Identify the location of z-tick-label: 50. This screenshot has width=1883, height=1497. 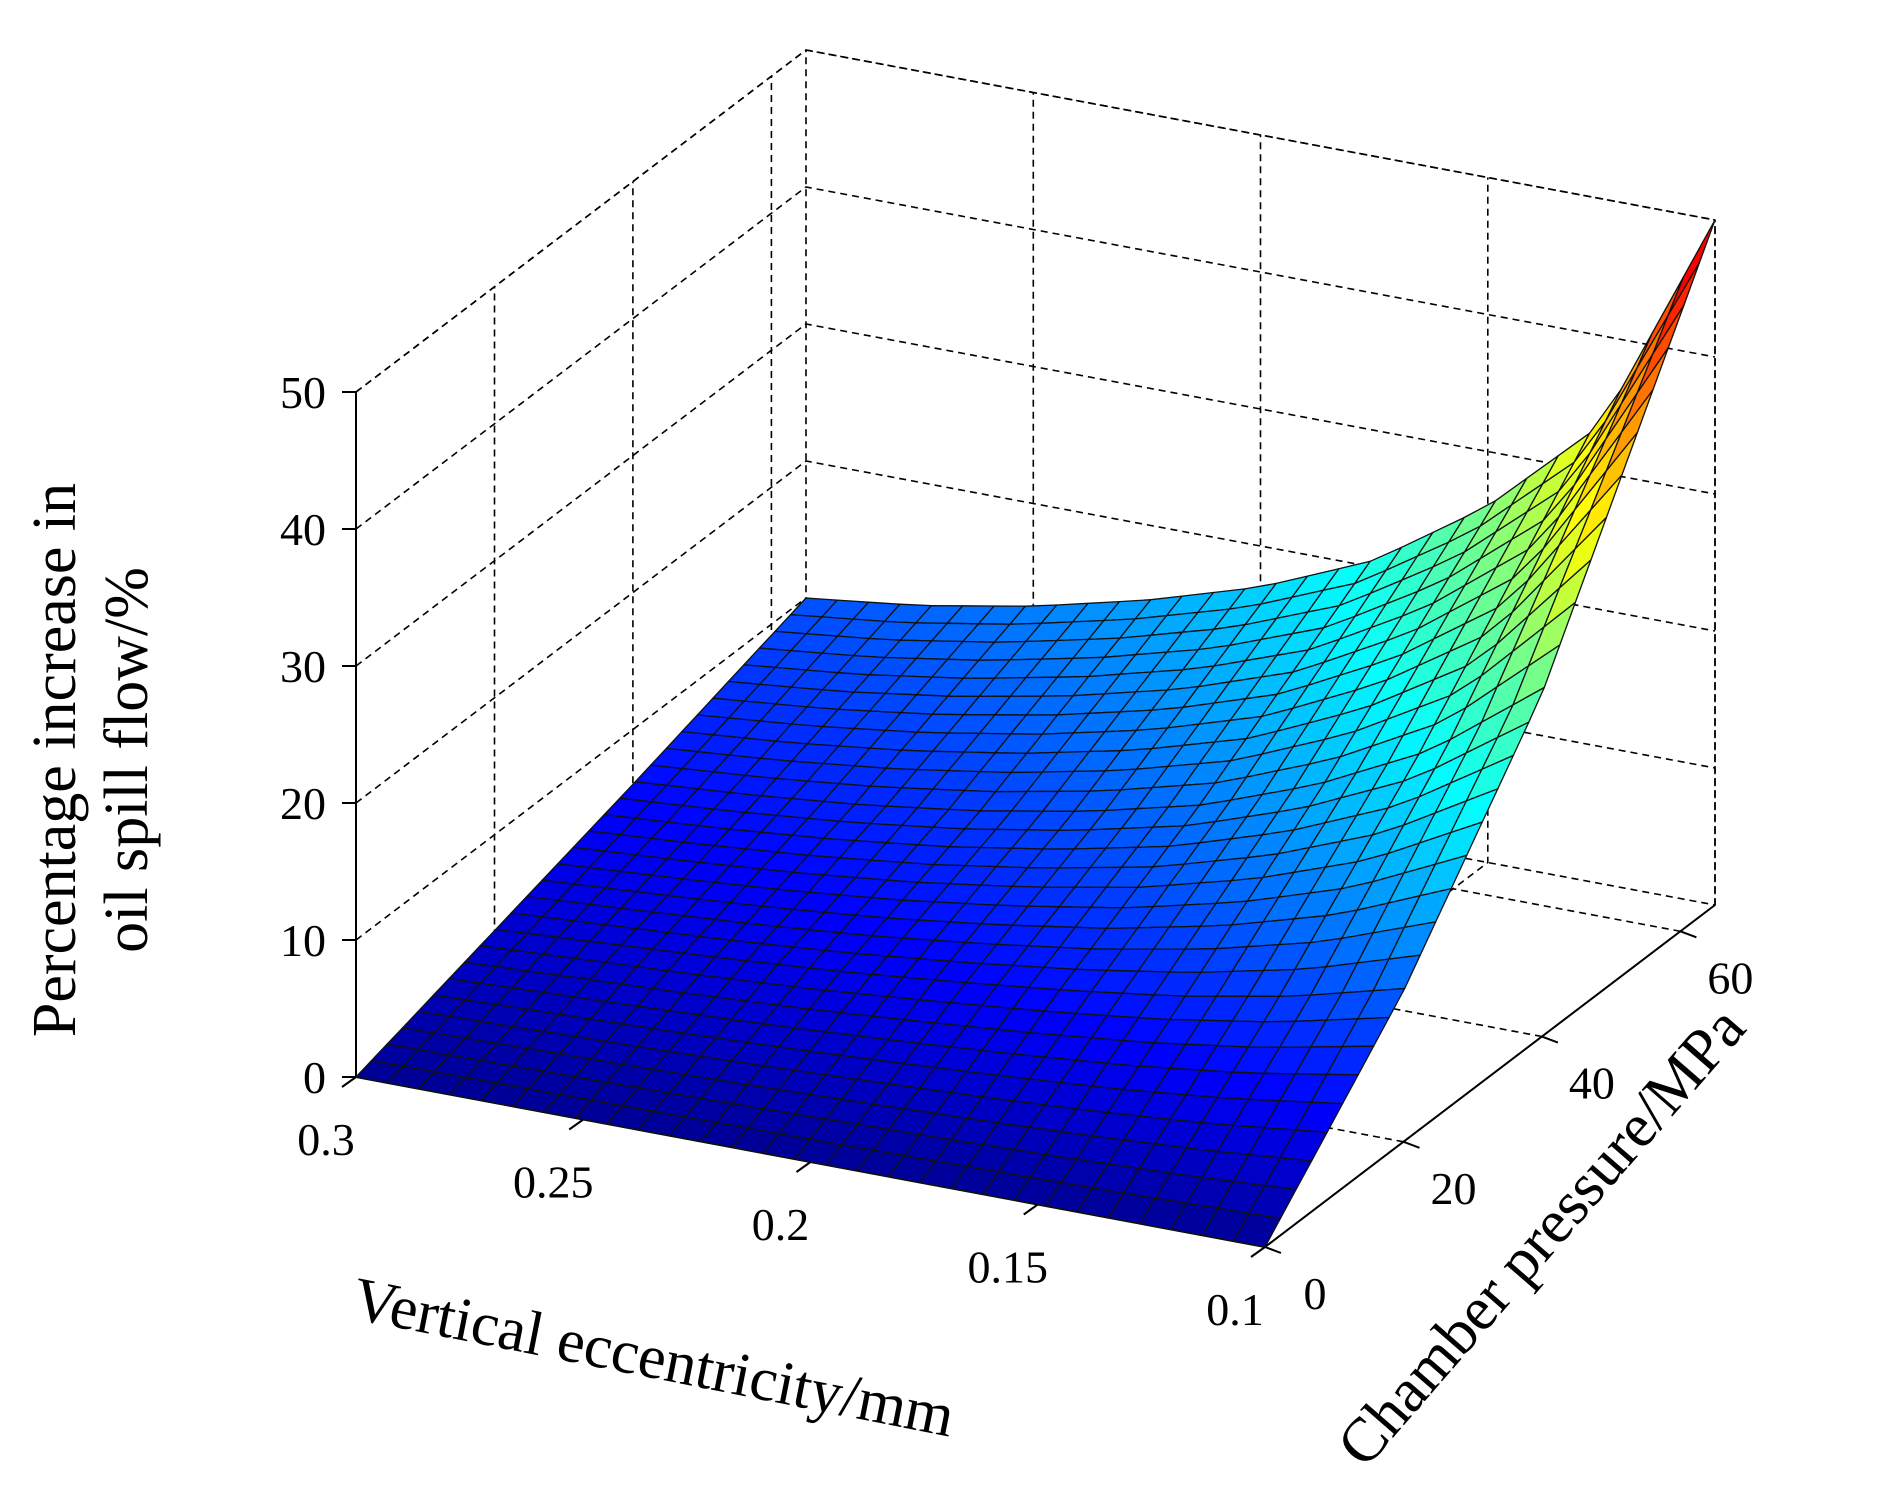
(303, 392).